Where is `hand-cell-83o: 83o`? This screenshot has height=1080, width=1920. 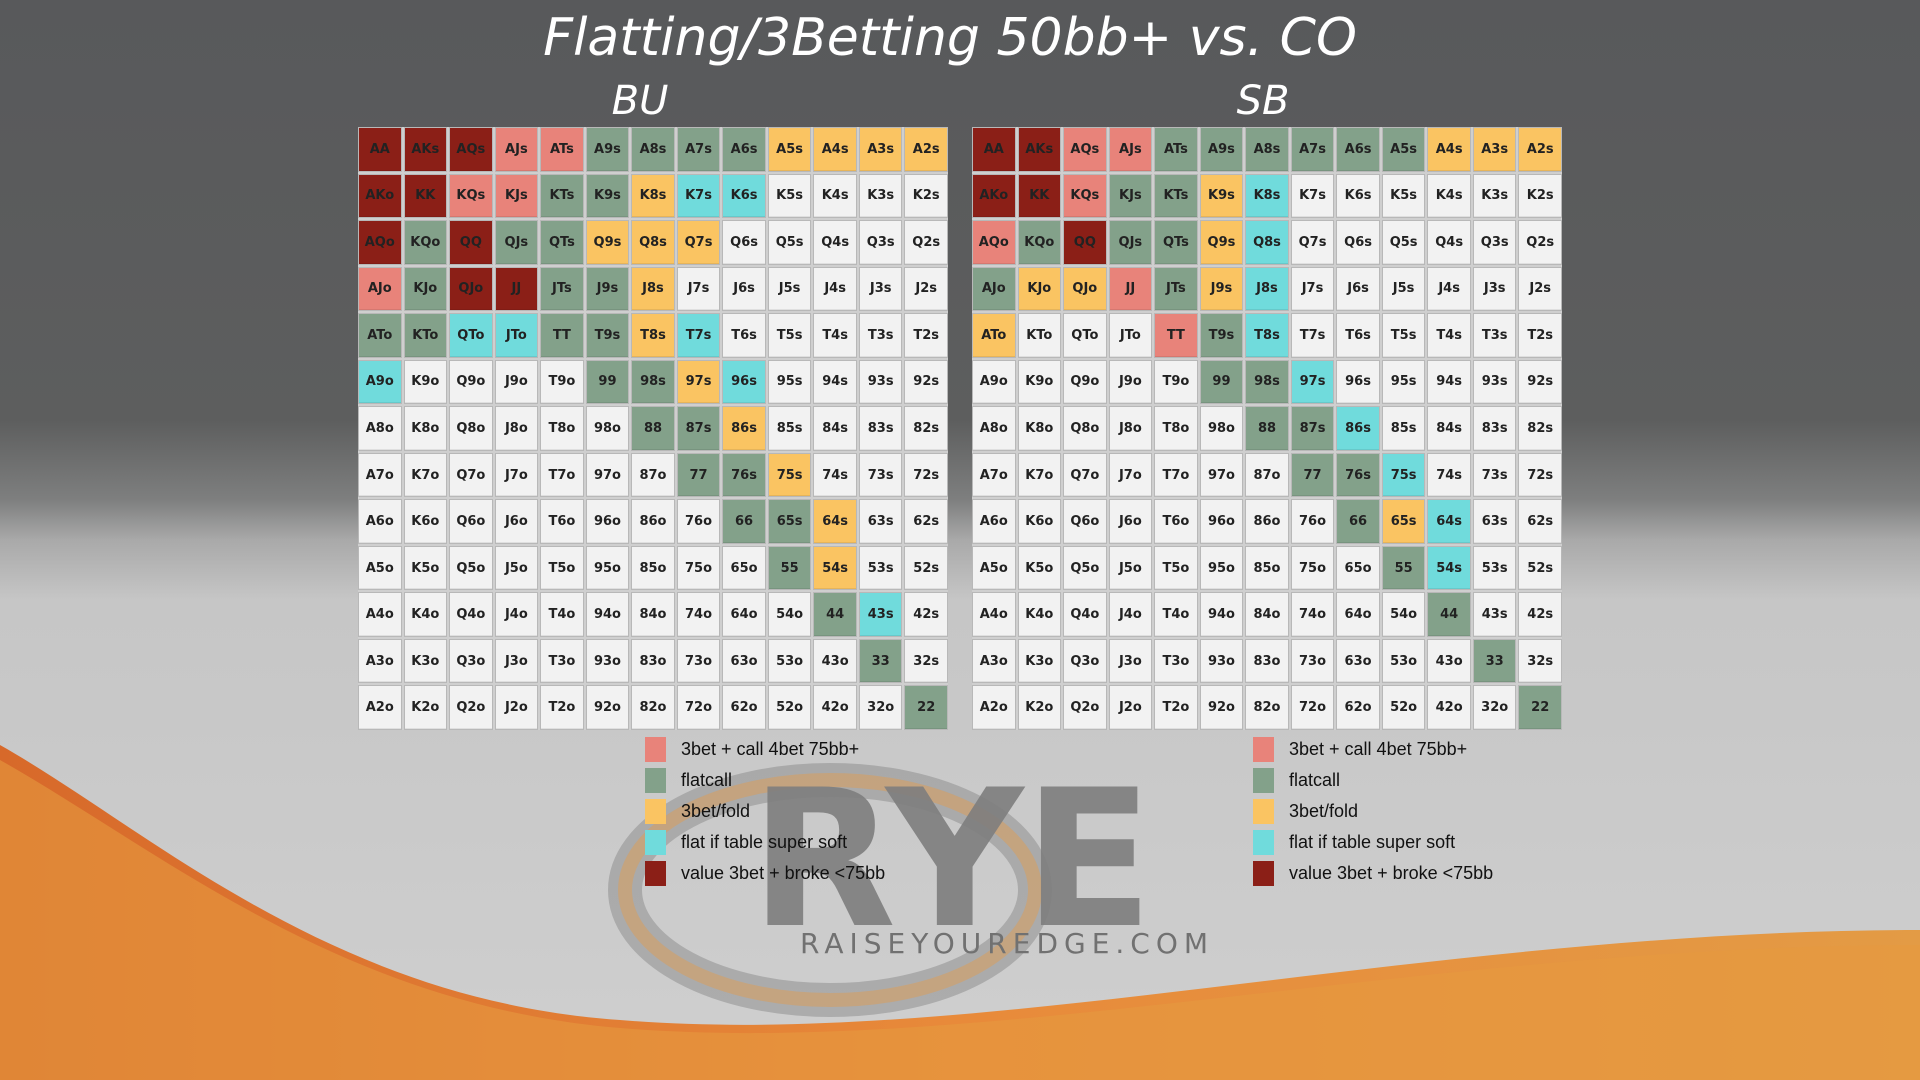
hand-cell-83o: 83o is located at coordinates (653, 661).